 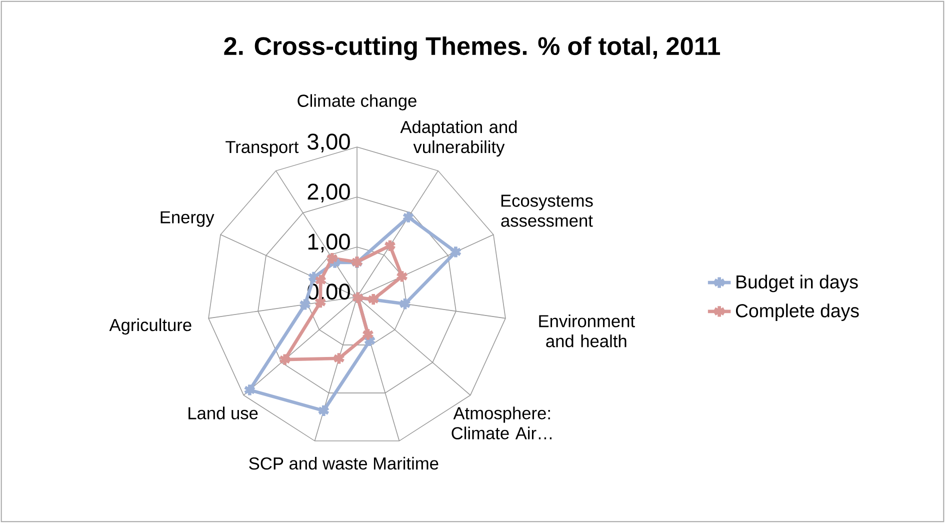 I want to click on legend-label: Complete days, so click(x=797, y=313).